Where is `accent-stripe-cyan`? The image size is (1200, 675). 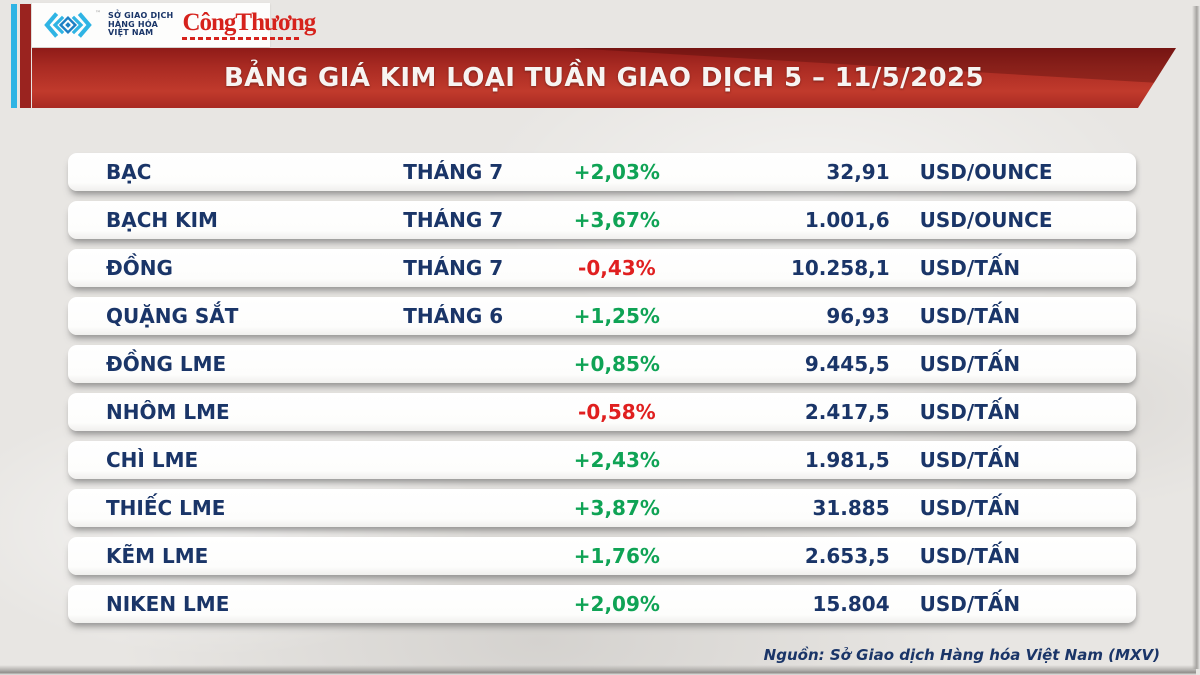 accent-stripe-cyan is located at coordinates (14, 56).